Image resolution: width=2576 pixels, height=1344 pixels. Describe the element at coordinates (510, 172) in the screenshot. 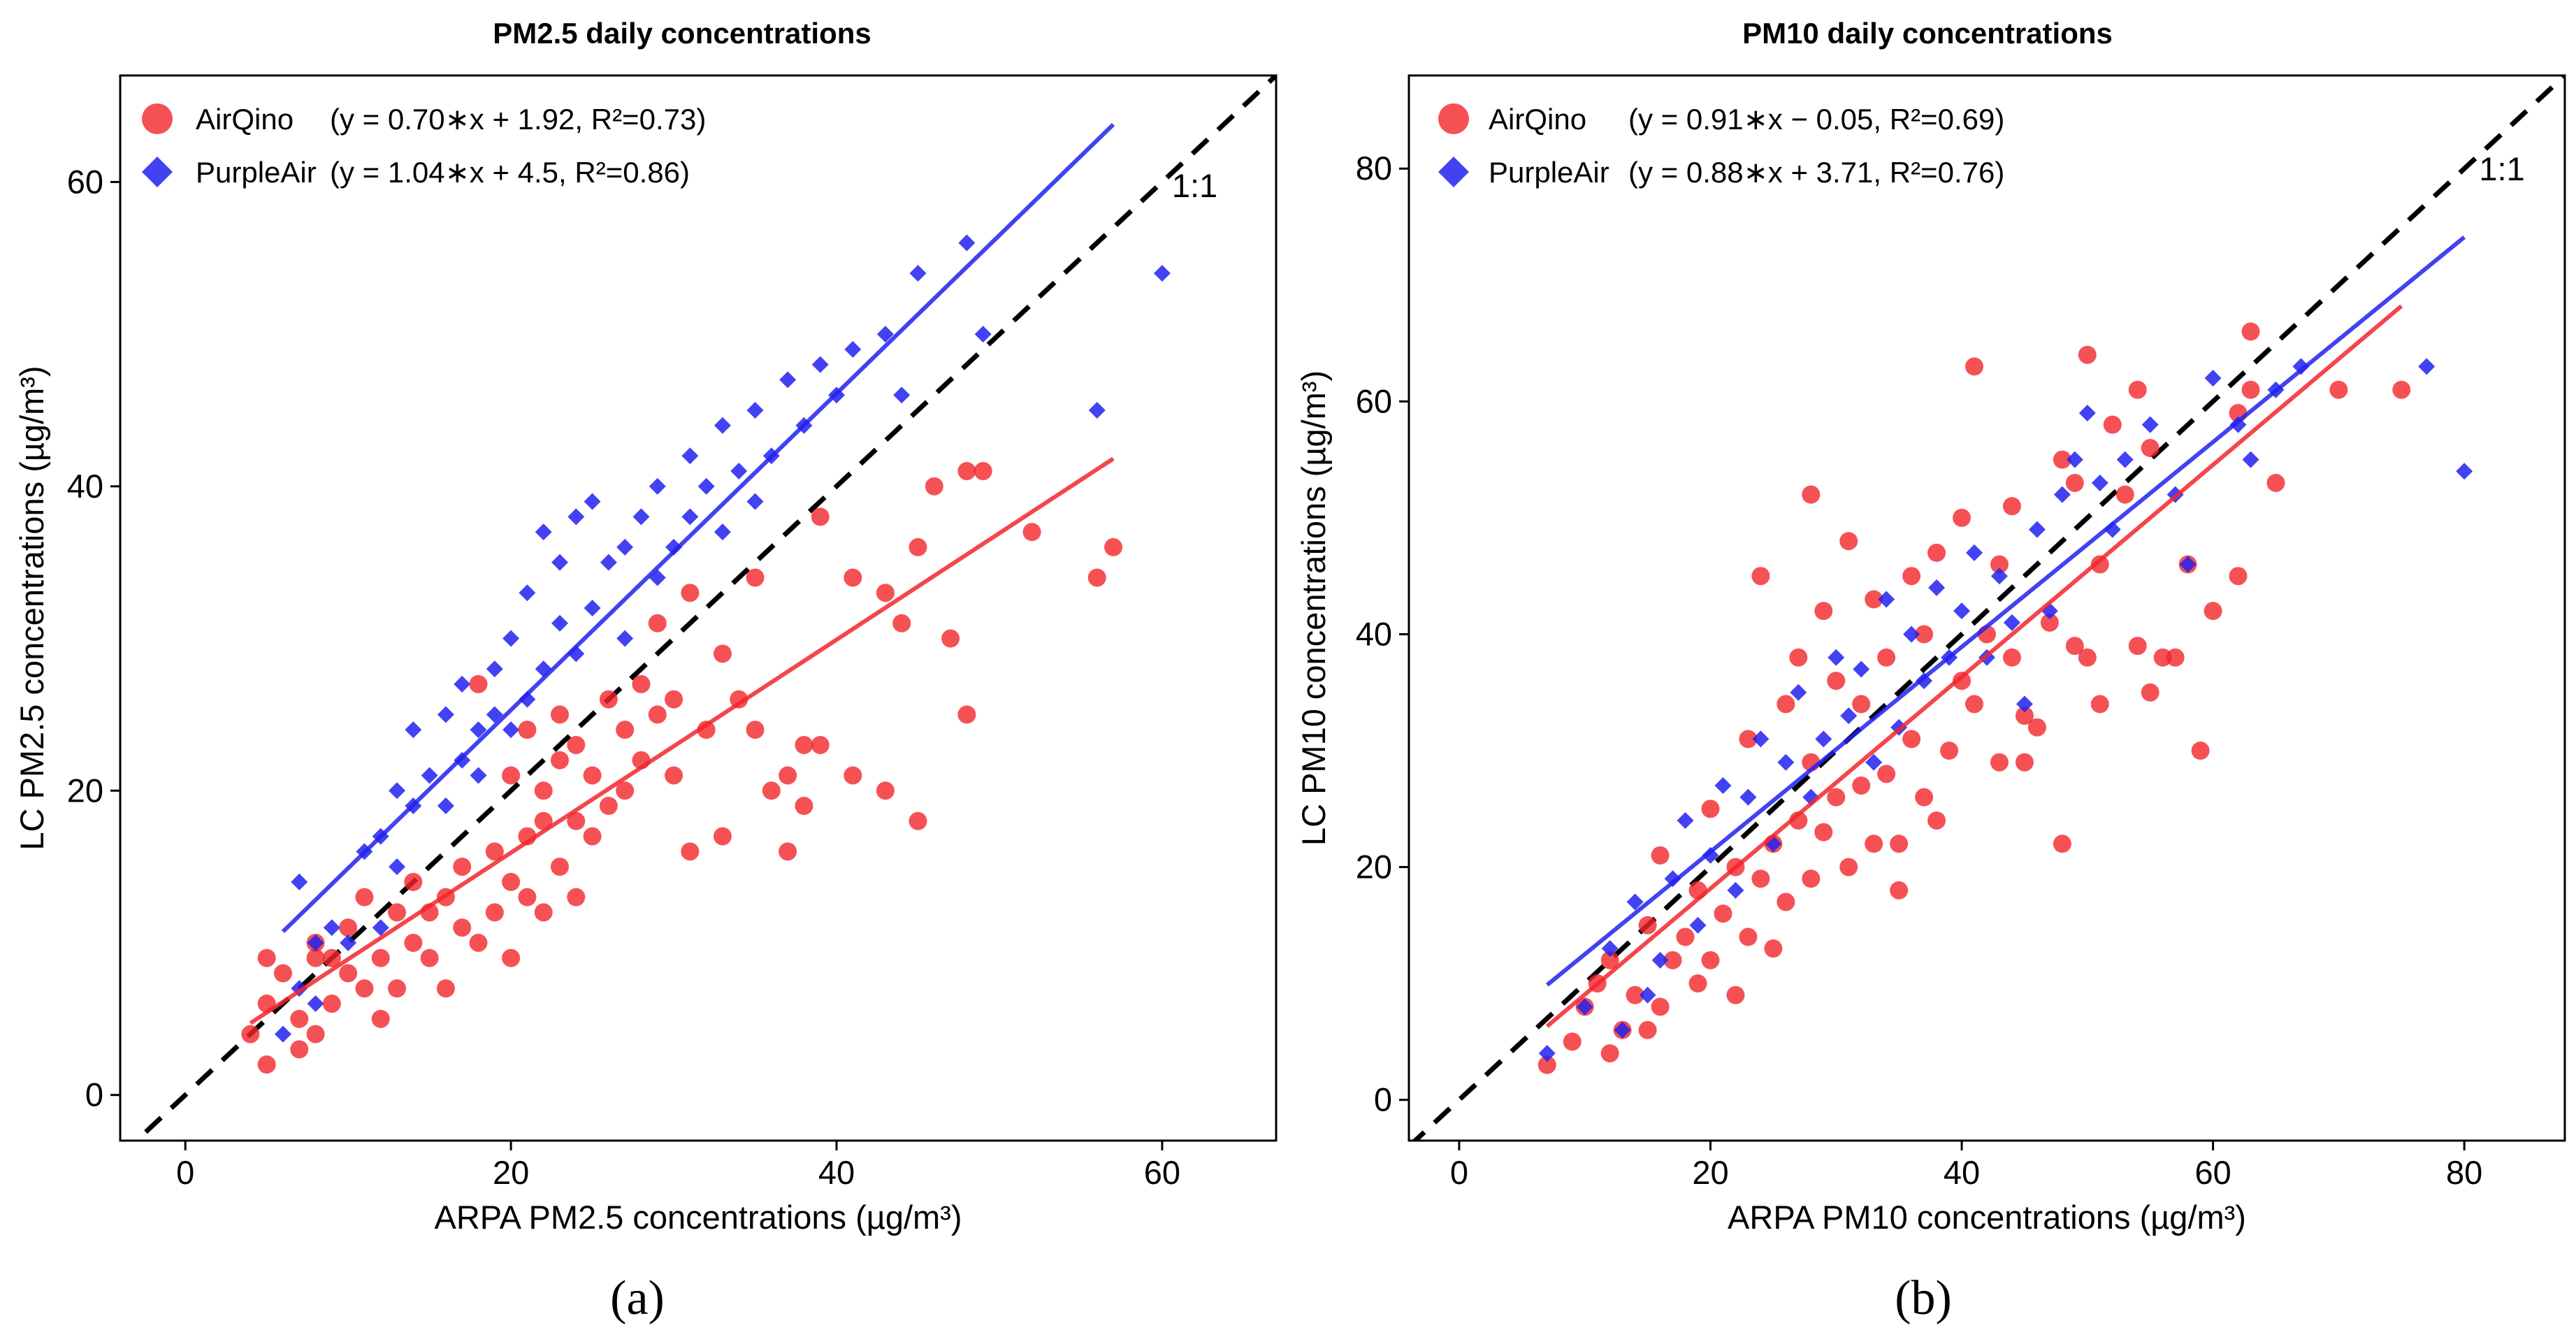

I see `legend-equation: (y = 1.04∗x + 4.5, R²=0.86)` at that location.